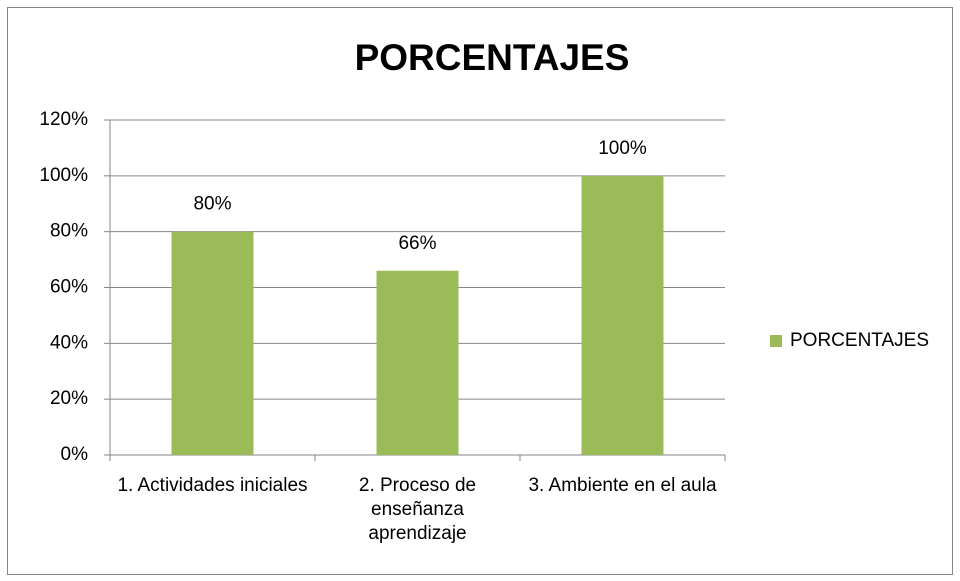  I want to click on y-tick-label: 60%, so click(69, 287).